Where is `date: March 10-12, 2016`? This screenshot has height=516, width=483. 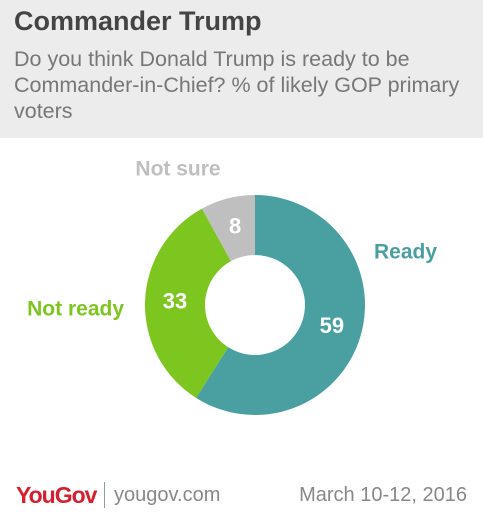
date: March 10-12, 2016 is located at coordinates (383, 495).